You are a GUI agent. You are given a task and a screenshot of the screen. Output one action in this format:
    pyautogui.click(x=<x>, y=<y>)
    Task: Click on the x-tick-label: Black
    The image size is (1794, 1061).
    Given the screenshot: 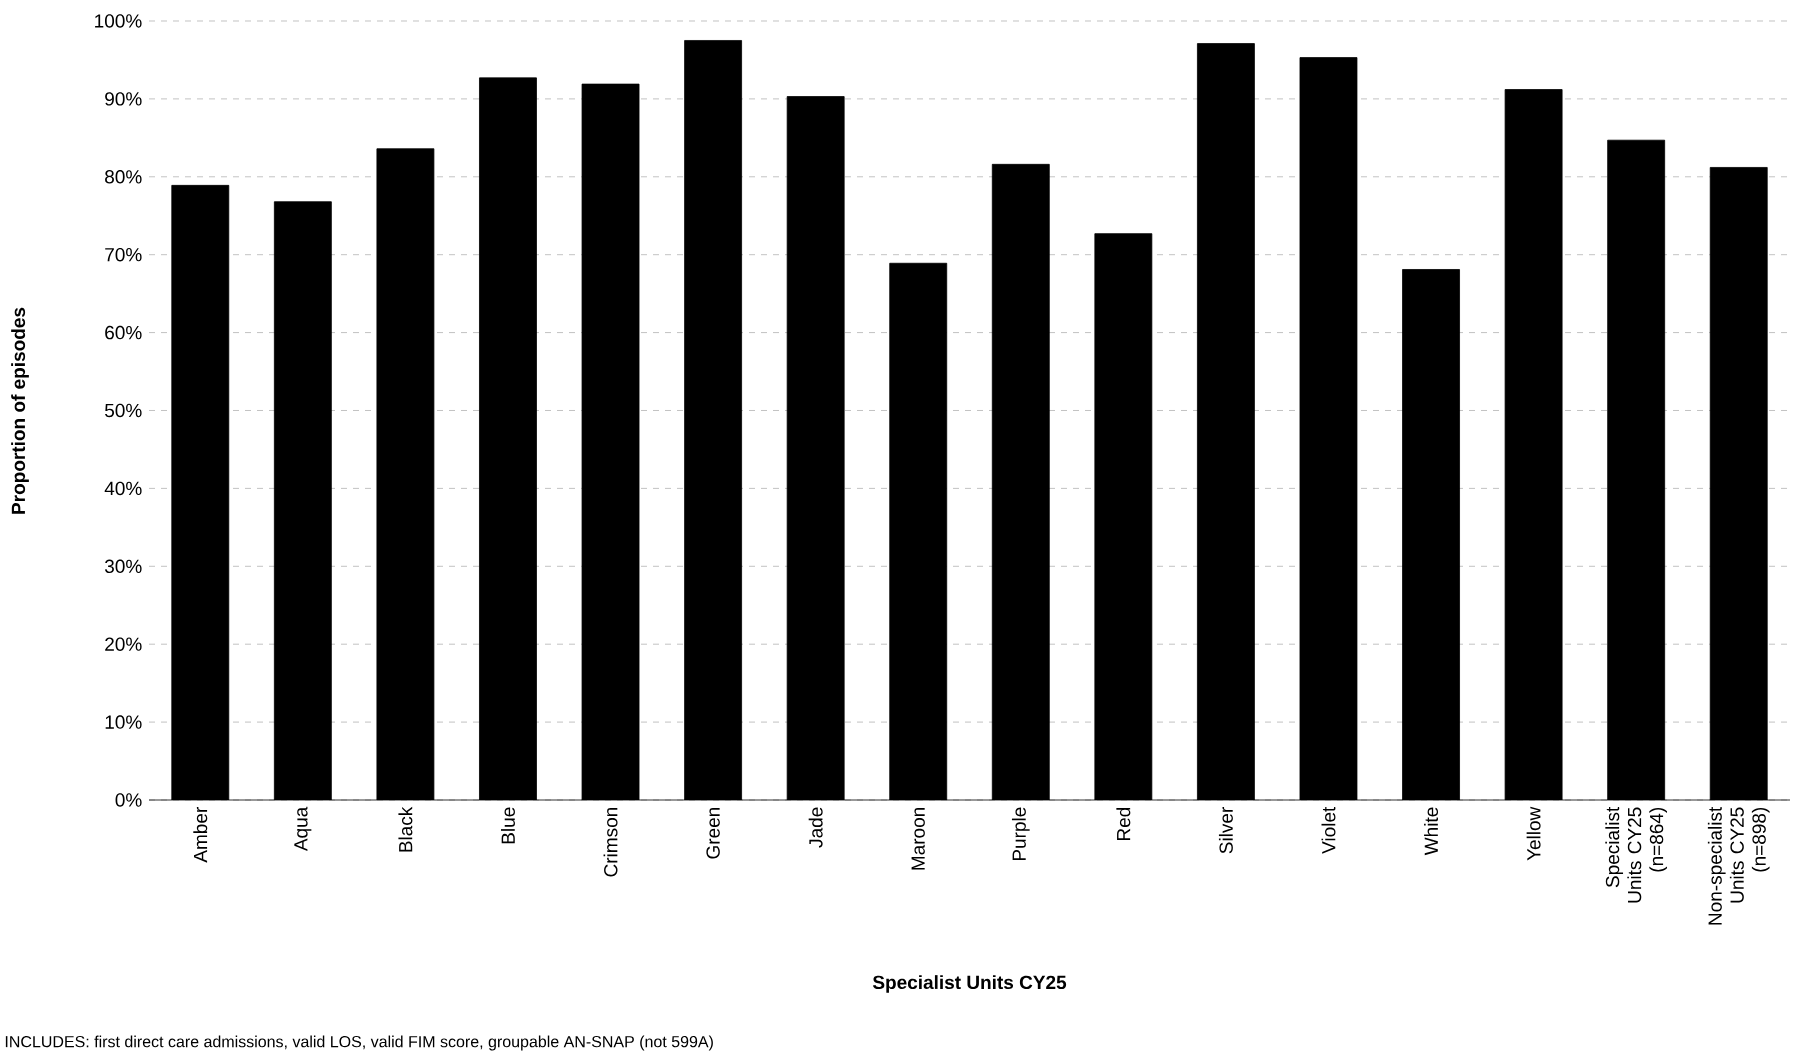 What is the action you would take?
    pyautogui.click(x=405, y=829)
    